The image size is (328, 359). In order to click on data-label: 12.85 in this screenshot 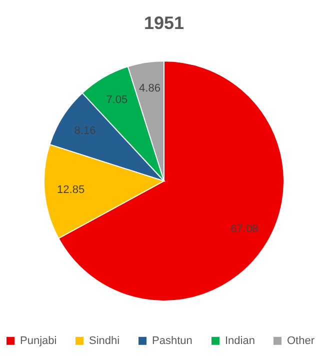, I will do `click(71, 190)`.